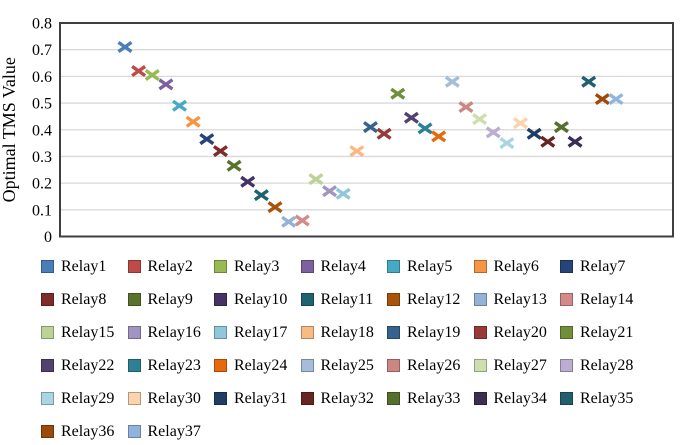  What do you see at coordinates (589, 81) in the screenshot?
I see `data-point-marker-relay35` at bounding box center [589, 81].